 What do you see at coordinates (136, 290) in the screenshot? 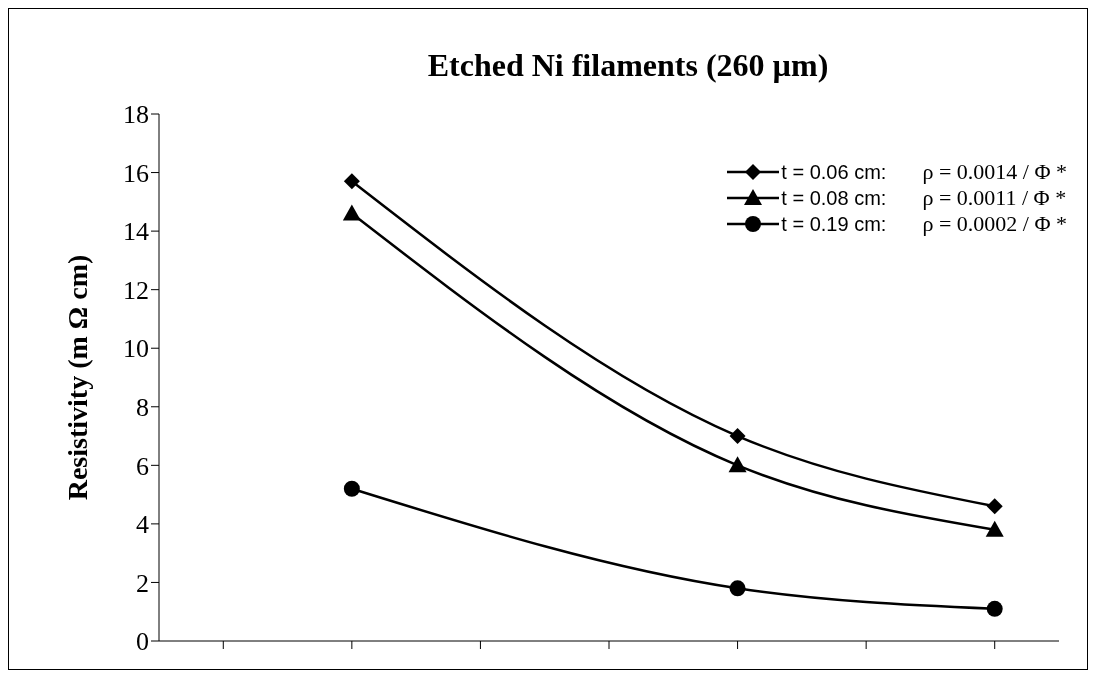
I see `y-tick-label: 12` at bounding box center [136, 290].